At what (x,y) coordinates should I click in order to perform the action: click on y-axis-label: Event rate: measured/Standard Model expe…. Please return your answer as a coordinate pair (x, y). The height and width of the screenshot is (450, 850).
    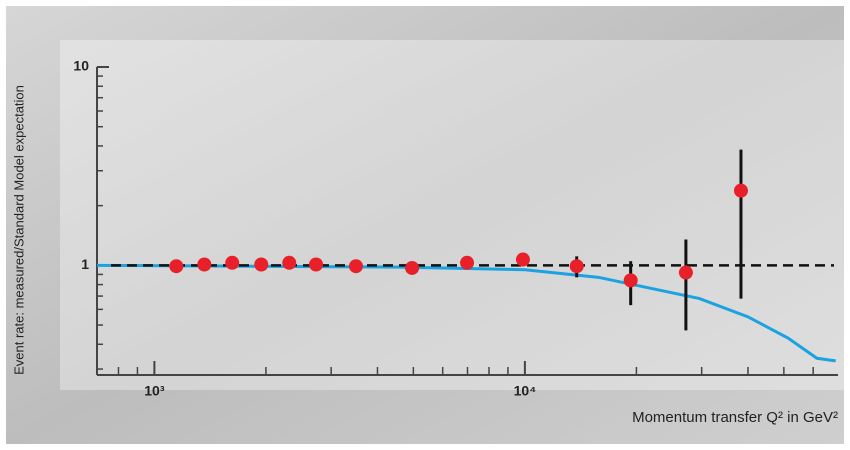
    Looking at the image, I should click on (18, 230).